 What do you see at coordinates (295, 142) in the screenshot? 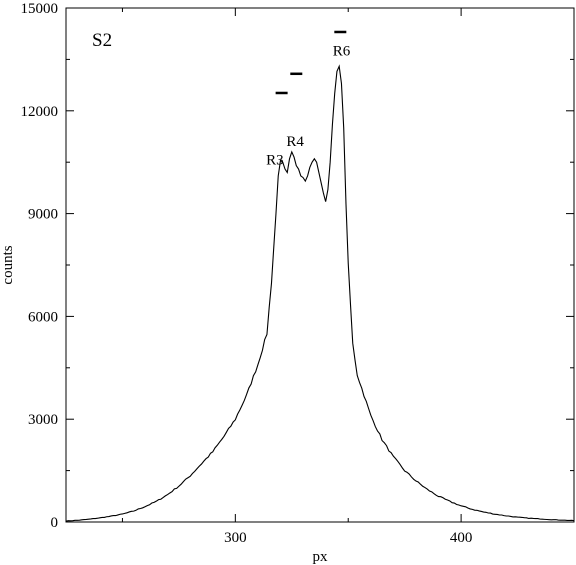
I see `peak-label: R4` at bounding box center [295, 142].